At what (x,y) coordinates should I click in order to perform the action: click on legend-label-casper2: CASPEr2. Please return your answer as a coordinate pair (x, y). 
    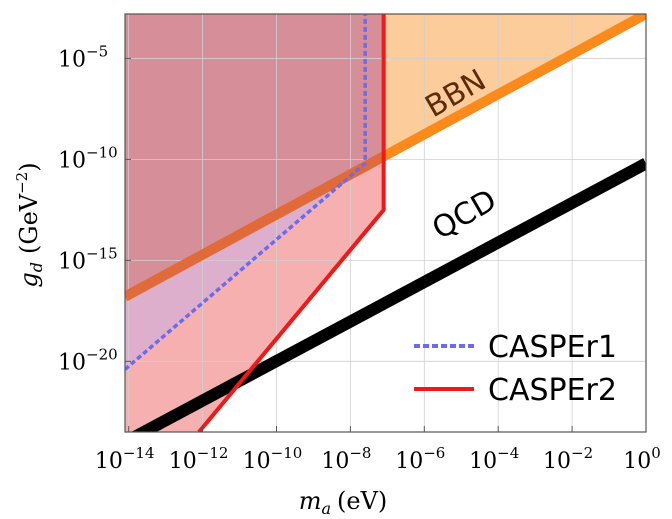
    Looking at the image, I should click on (552, 390).